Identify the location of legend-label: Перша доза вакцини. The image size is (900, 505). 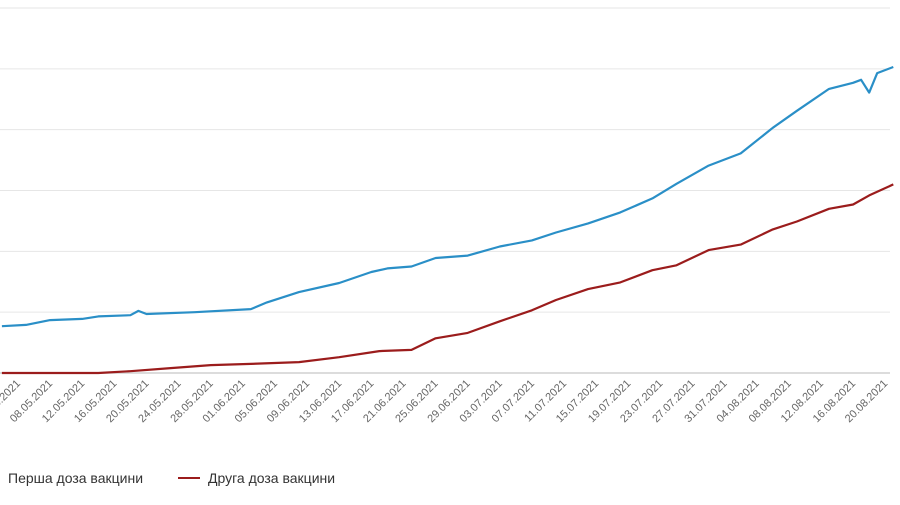
(76, 478).